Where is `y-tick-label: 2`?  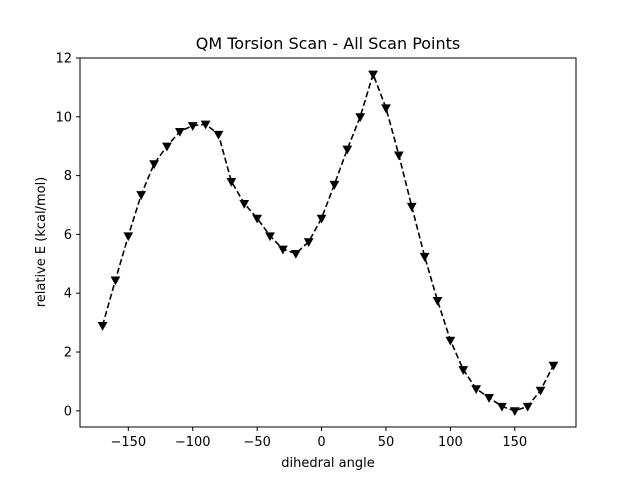 y-tick-label: 2 is located at coordinates (68, 353).